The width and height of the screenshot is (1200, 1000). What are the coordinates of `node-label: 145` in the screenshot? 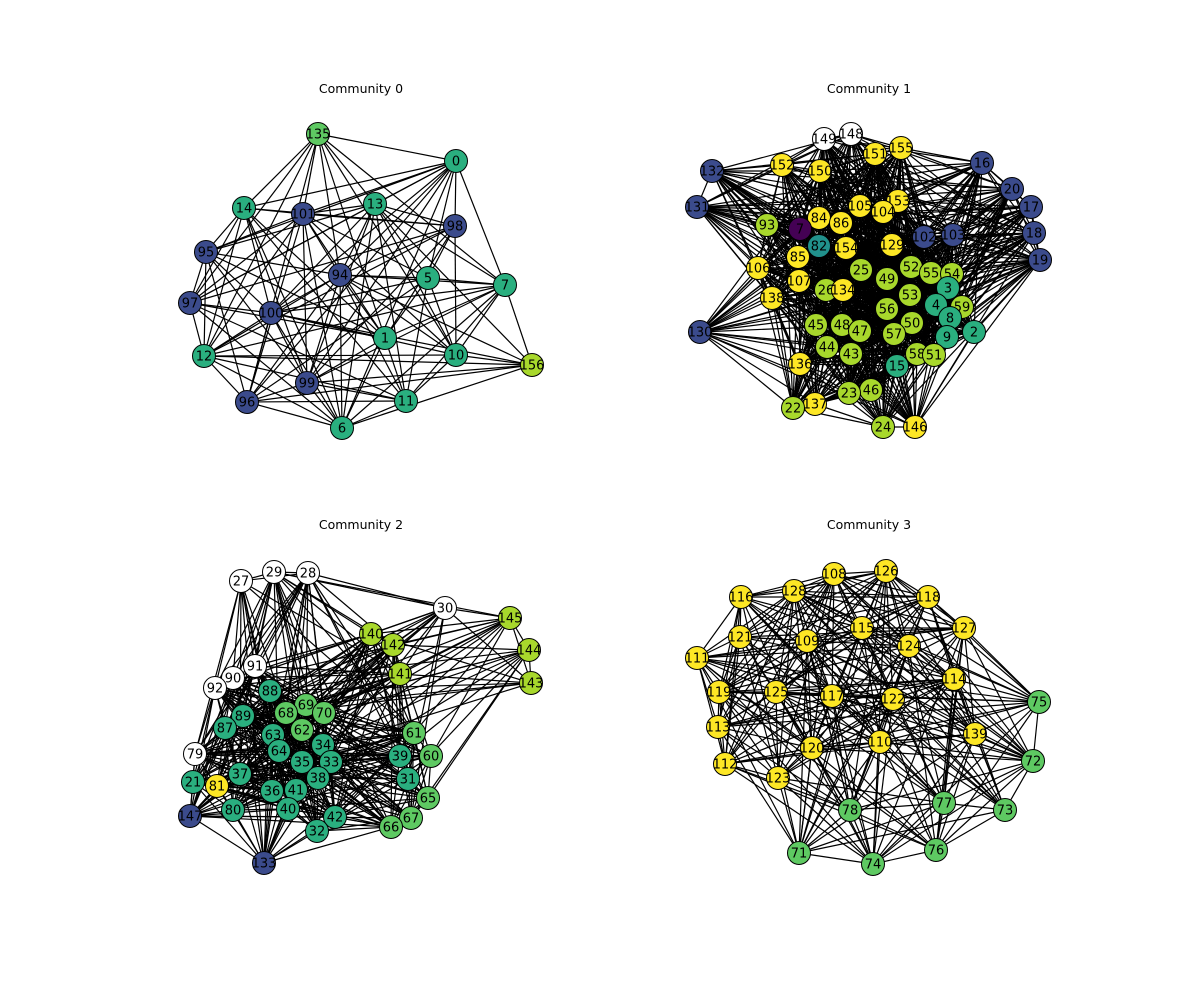 It's located at (510, 619).